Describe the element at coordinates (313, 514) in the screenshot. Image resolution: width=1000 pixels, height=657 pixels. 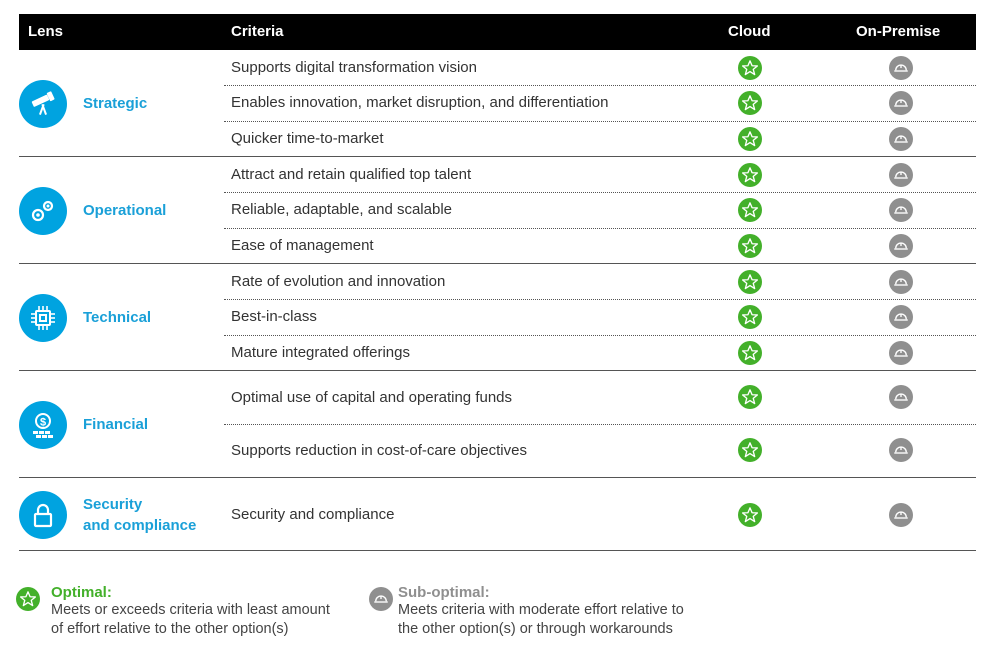
I see `criteria-text: Security and compliance` at that location.